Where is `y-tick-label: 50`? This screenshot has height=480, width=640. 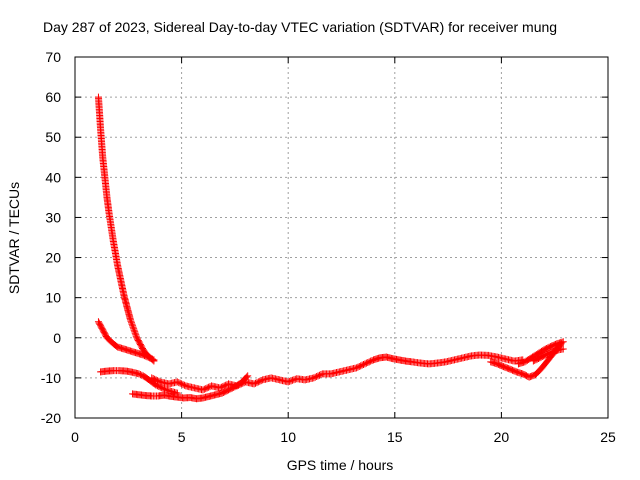
y-tick-label: 50 is located at coordinates (53, 137).